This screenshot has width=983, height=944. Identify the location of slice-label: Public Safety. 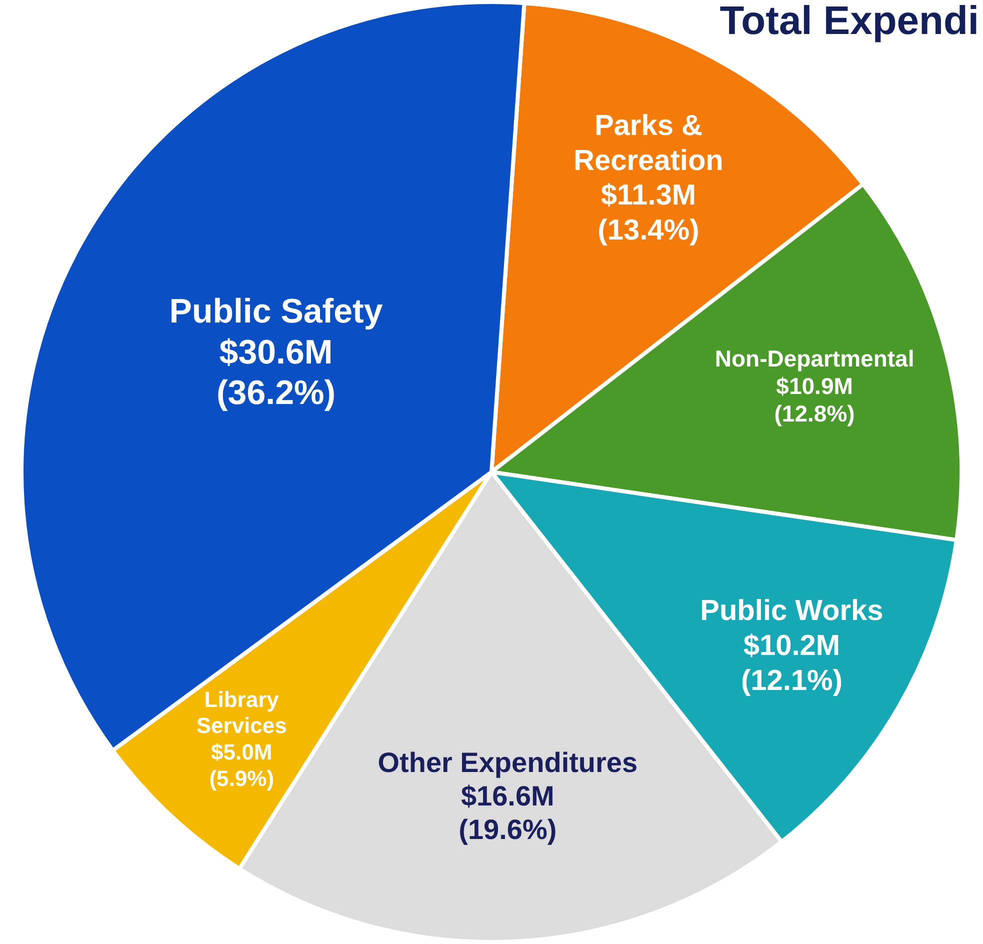
(276, 311).